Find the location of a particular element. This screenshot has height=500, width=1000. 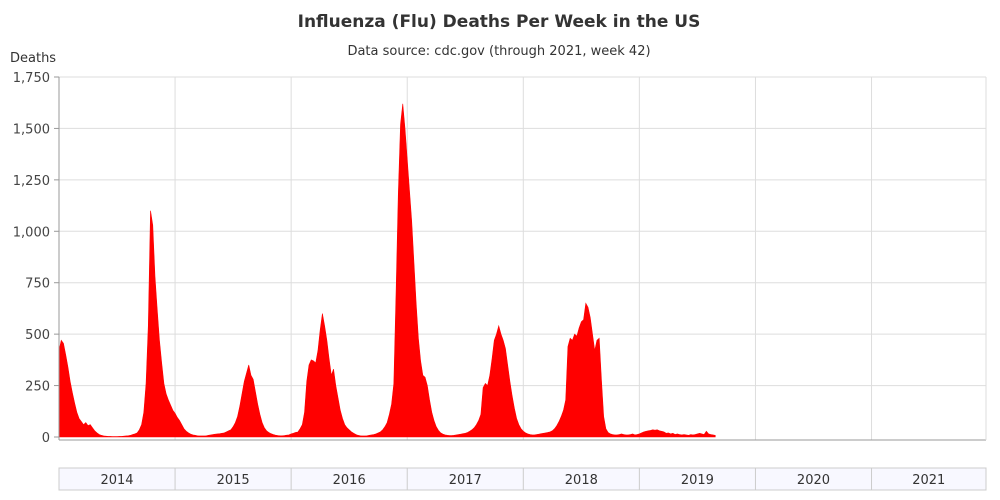

year-axis: 2014 2015 2016 2017 2018 2019 2020 2021 is located at coordinates (522, 479).